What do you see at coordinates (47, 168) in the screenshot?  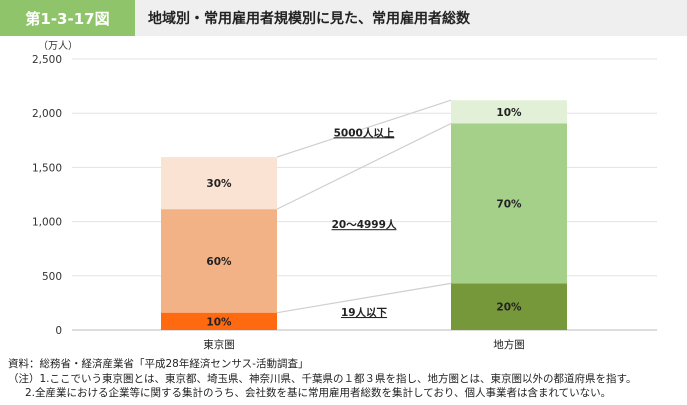 I see `y-tick-label: 1,500` at bounding box center [47, 168].